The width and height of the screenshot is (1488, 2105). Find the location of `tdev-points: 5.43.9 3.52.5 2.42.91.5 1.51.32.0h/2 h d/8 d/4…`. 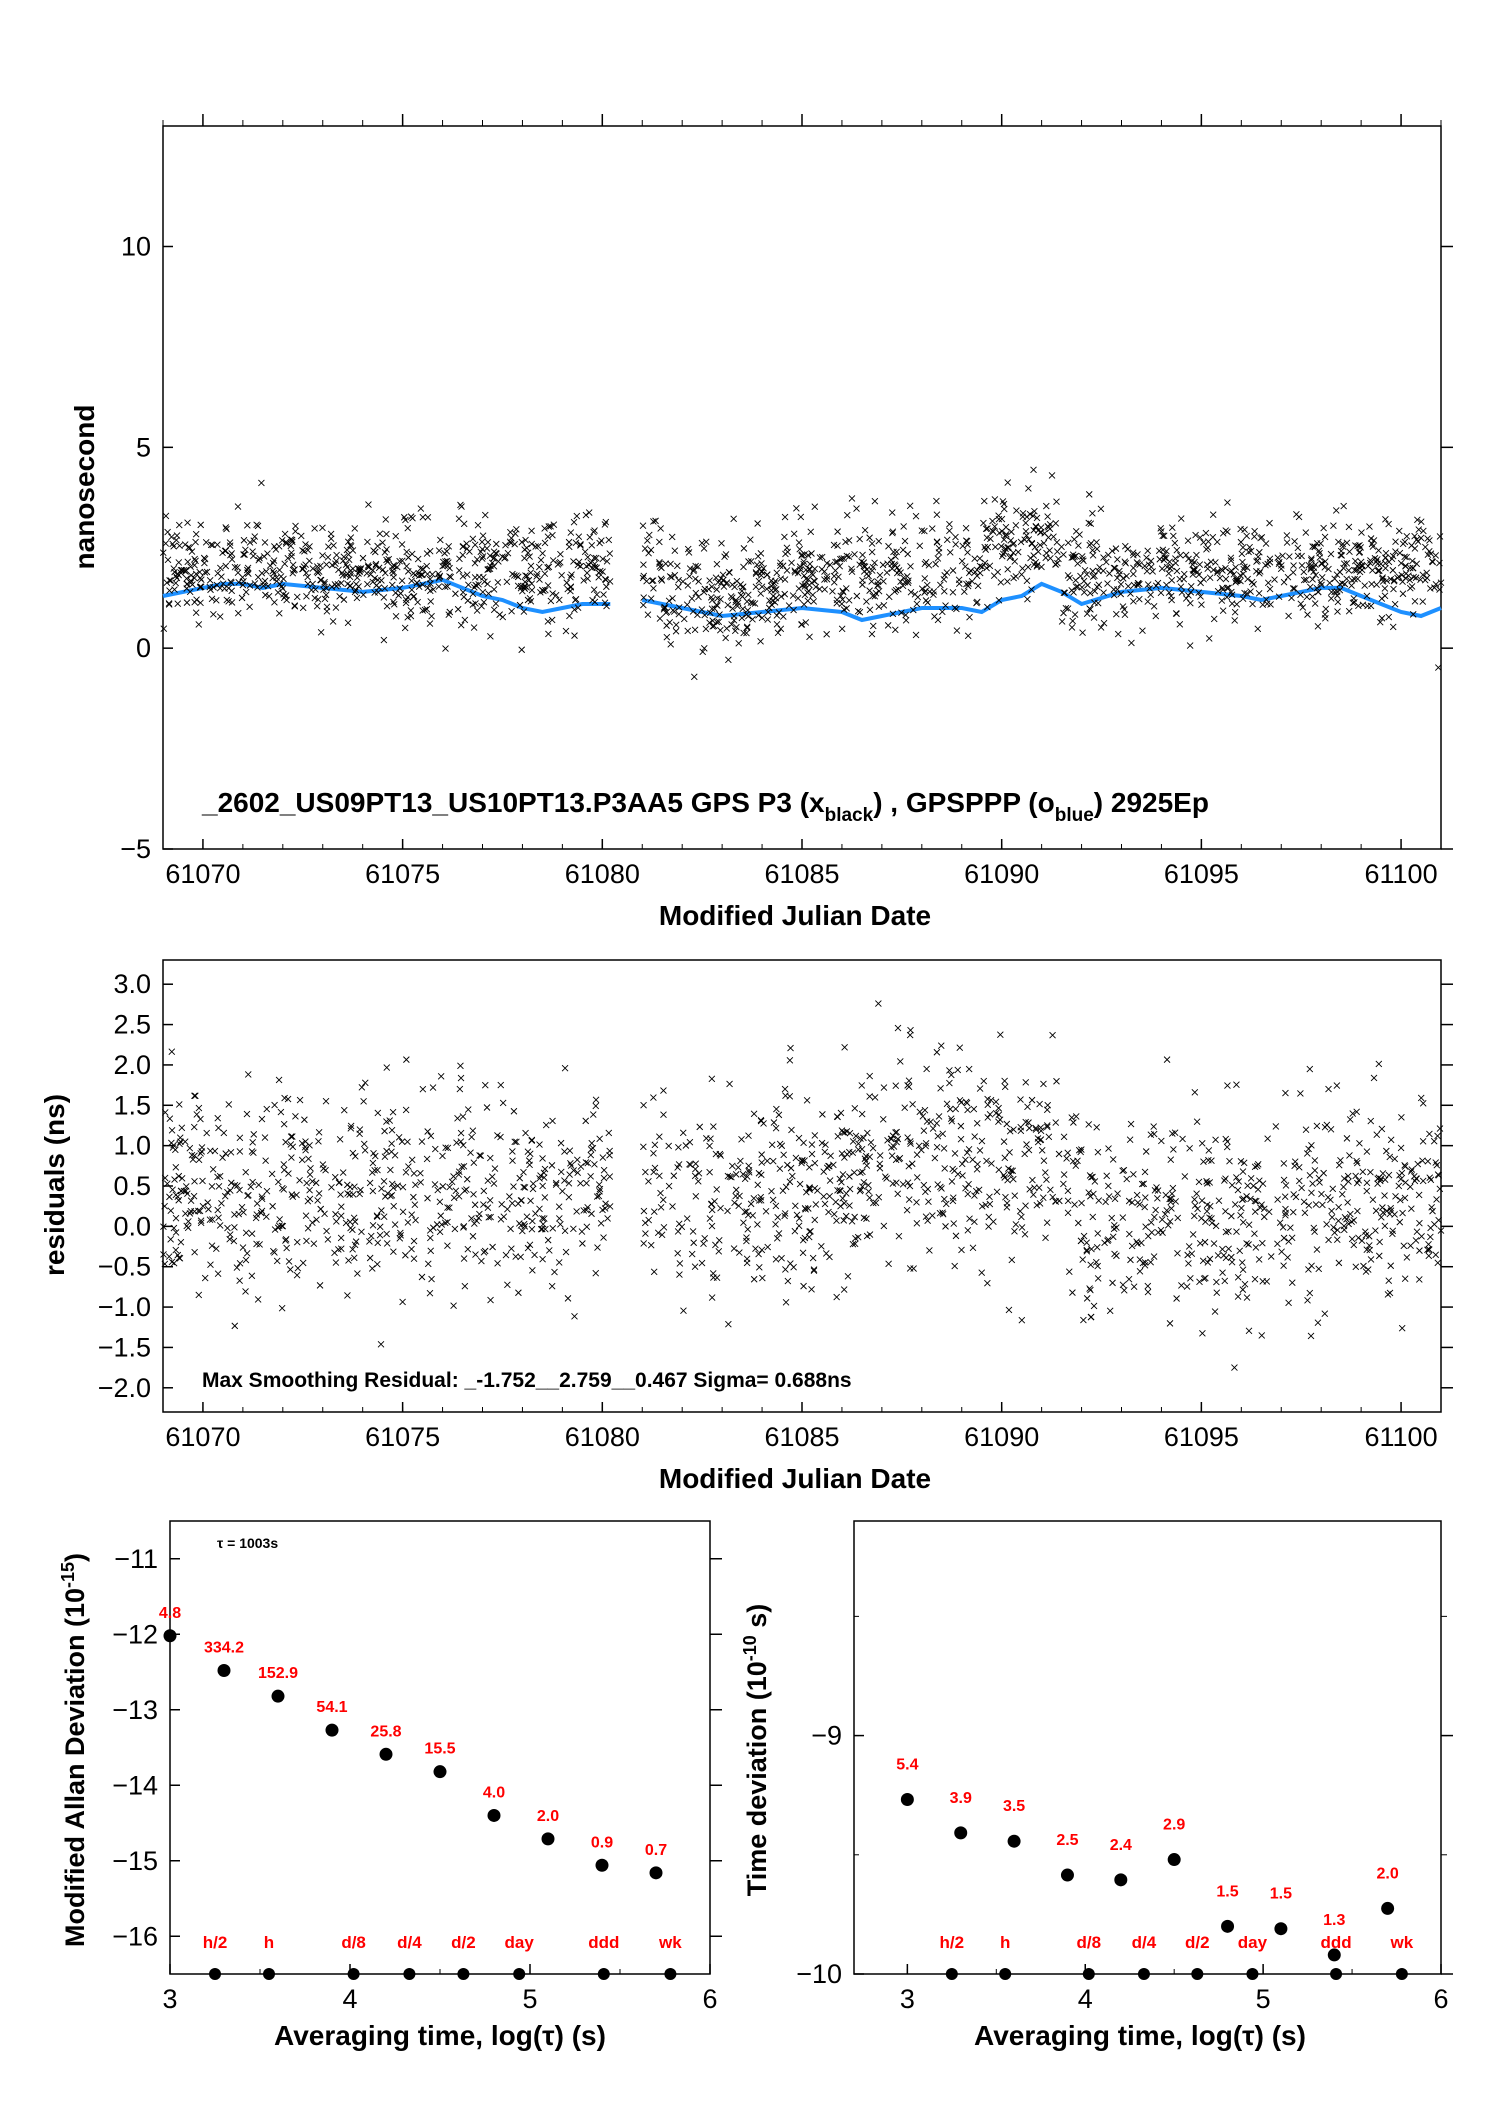

tdev-points: 5.43.9 3.52.5 2.42.91.5 1.51.32.0h/2 h d/8 d/4… is located at coordinates (1155, 1868).